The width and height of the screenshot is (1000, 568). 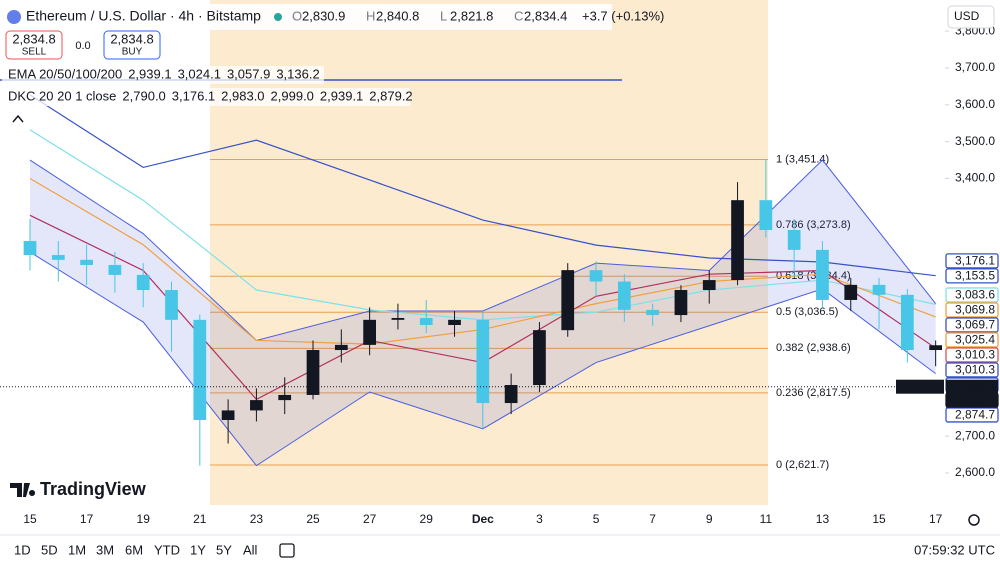 I want to click on price-tag-label: 3,069.7, so click(x=975, y=325).